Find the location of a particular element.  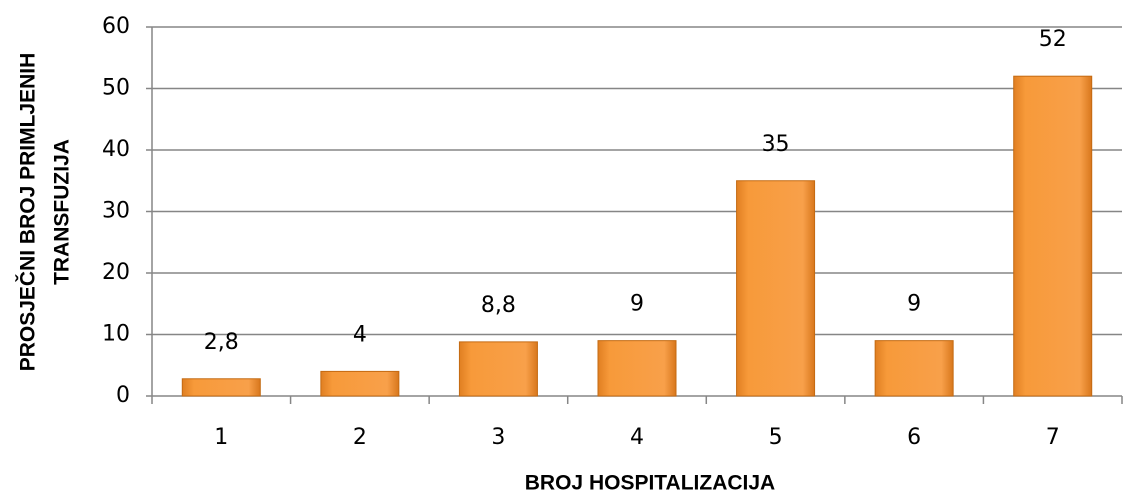

y-tick-label: 0 is located at coordinates (123, 395).